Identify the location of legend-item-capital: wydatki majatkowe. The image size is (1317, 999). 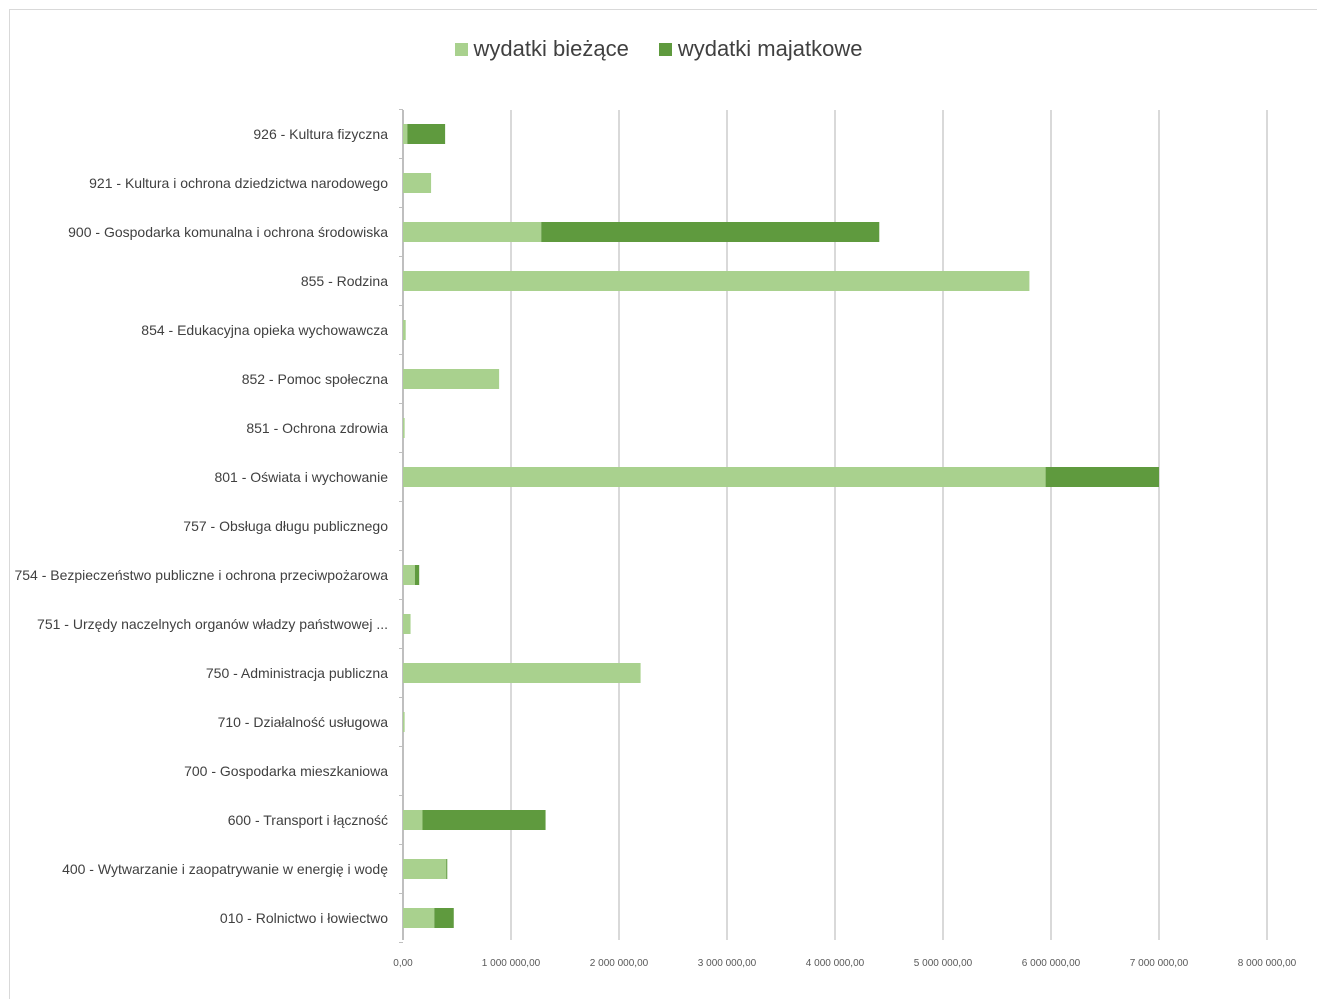
(760, 49).